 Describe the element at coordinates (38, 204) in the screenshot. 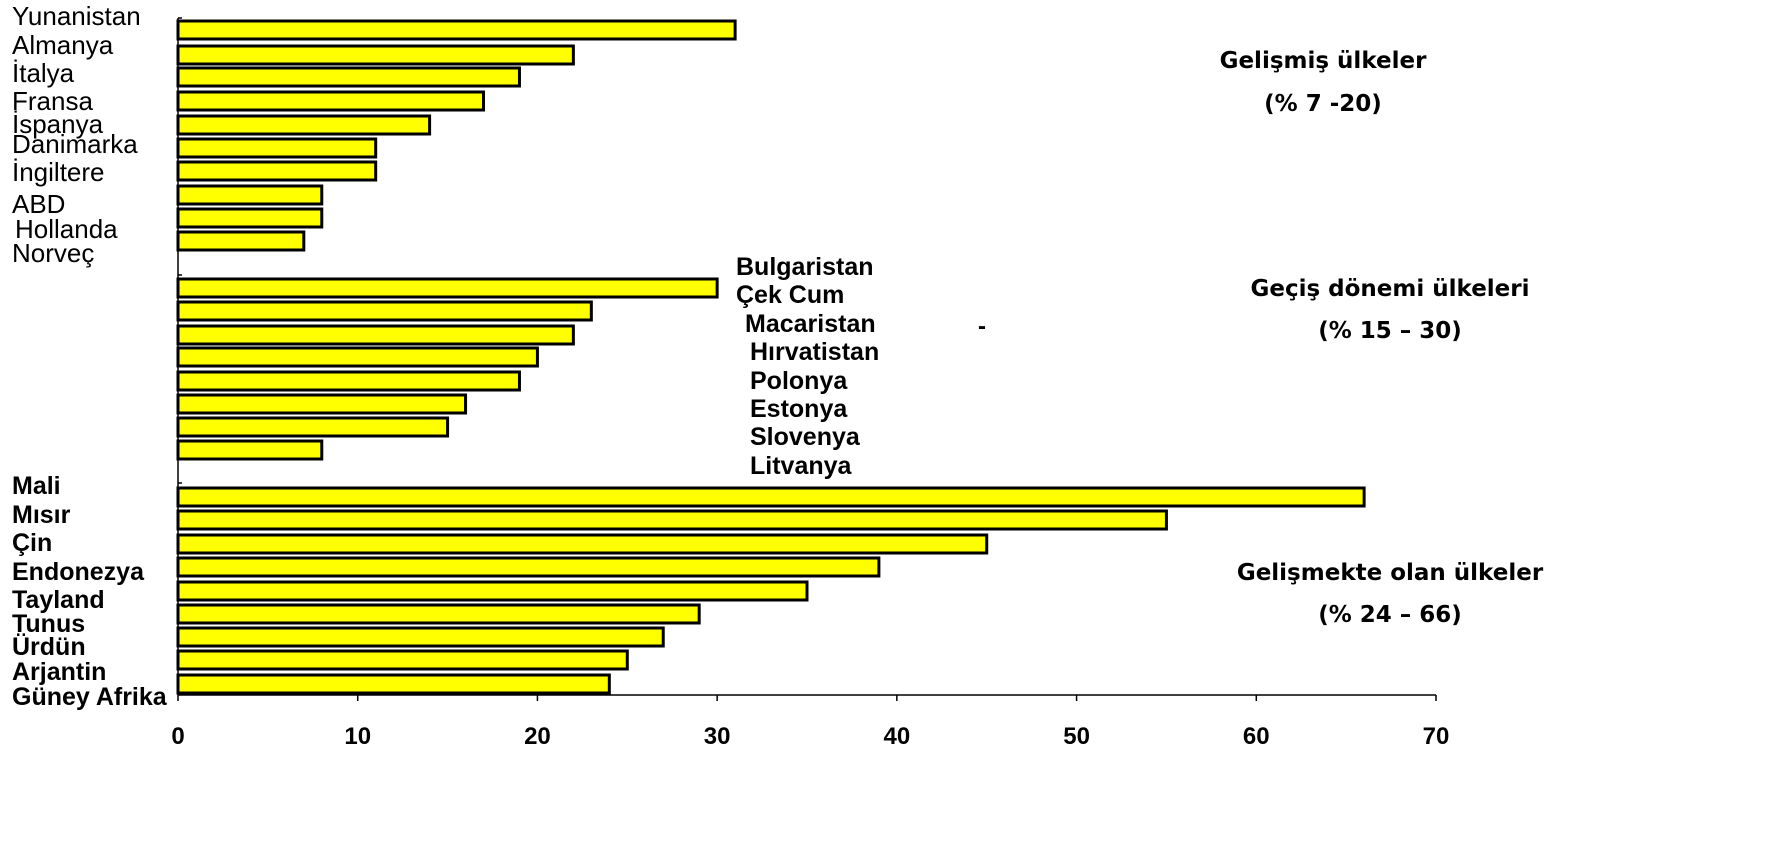

I see `category-label: ABD` at that location.